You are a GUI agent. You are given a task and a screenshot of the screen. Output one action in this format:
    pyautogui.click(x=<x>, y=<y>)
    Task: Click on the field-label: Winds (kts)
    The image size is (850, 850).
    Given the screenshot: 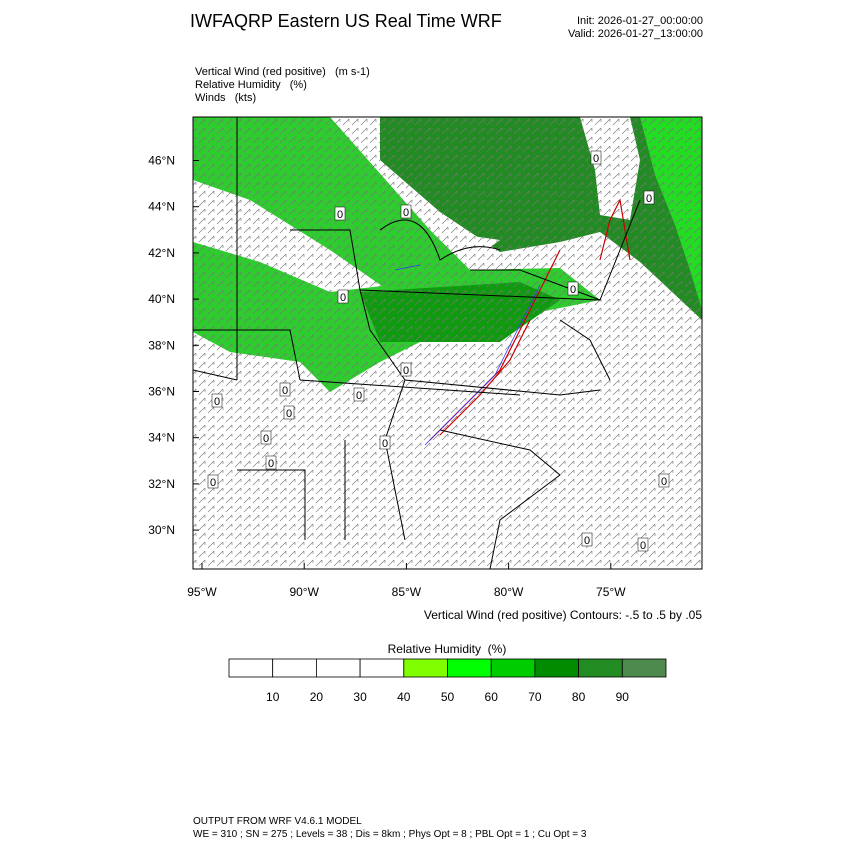 What is the action you would take?
    pyautogui.click(x=225, y=98)
    